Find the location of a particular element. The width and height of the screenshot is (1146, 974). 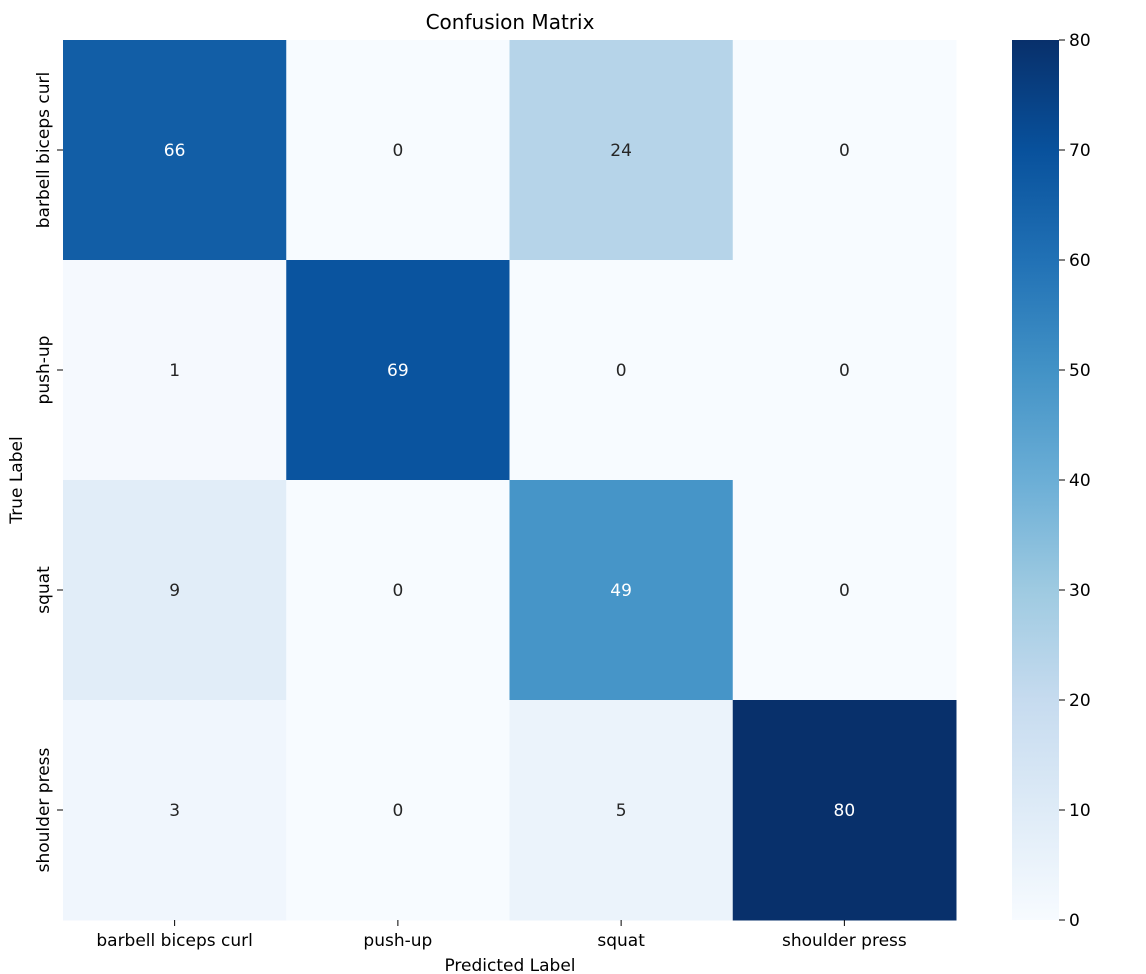

colorbar is located at coordinates (1035, 480).